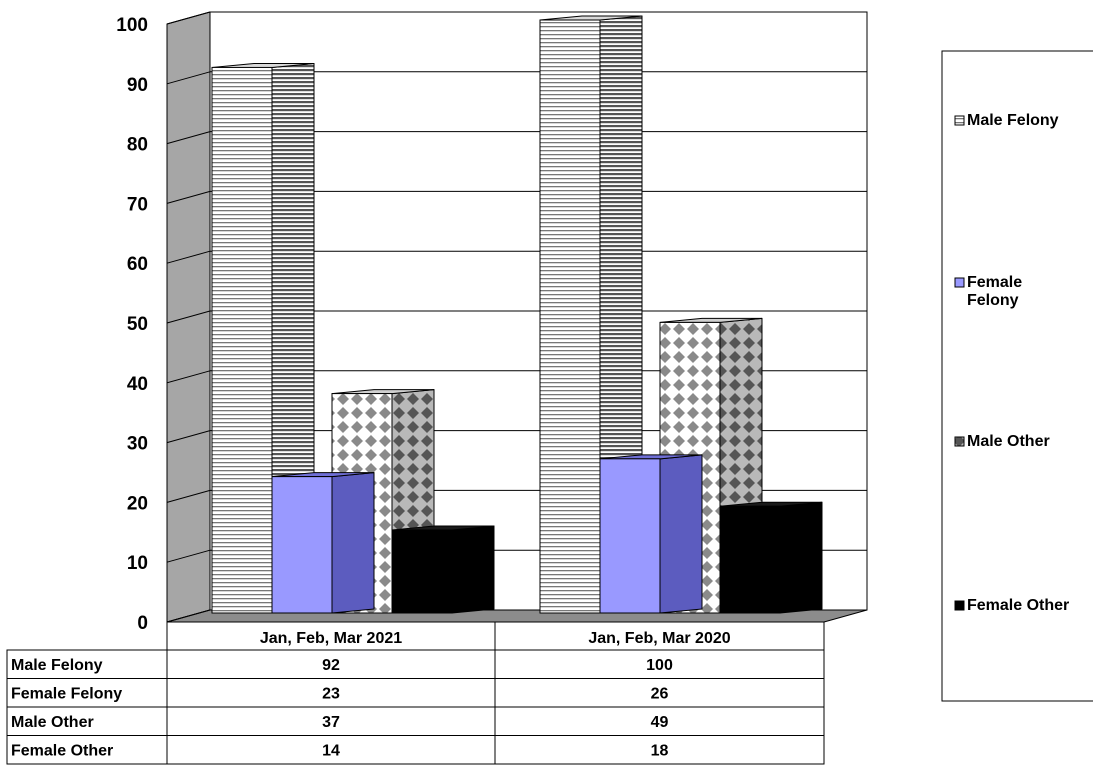 This screenshot has height=776, width=1093. I want to click on y-tick-label: 0, so click(142, 623).